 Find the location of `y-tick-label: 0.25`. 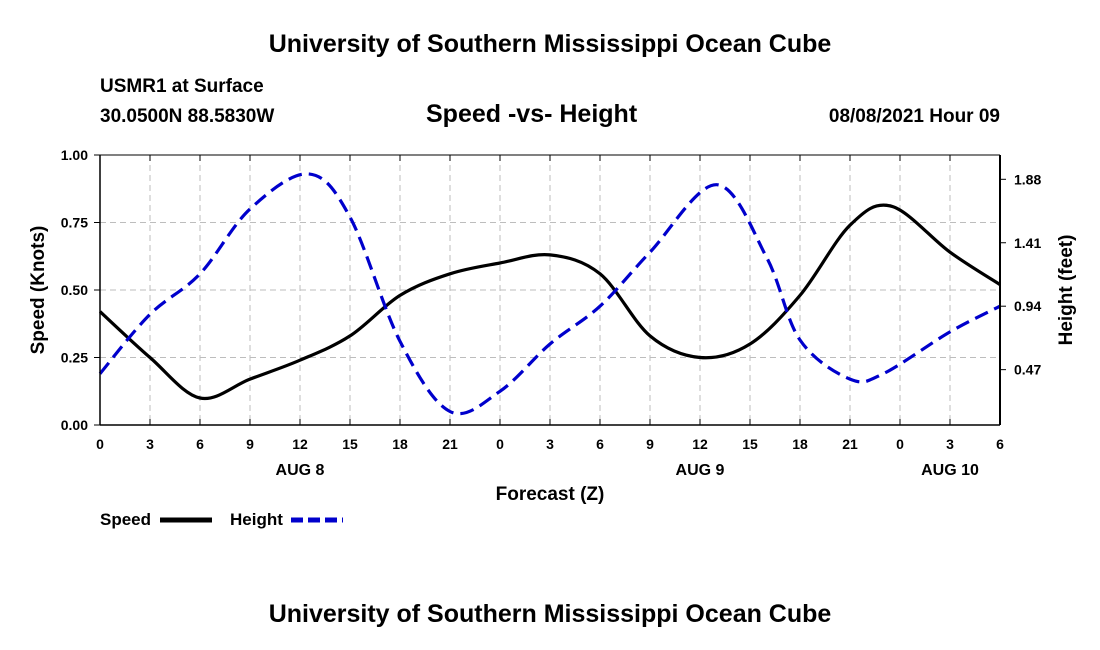

y-tick-label: 0.25 is located at coordinates (74, 358).